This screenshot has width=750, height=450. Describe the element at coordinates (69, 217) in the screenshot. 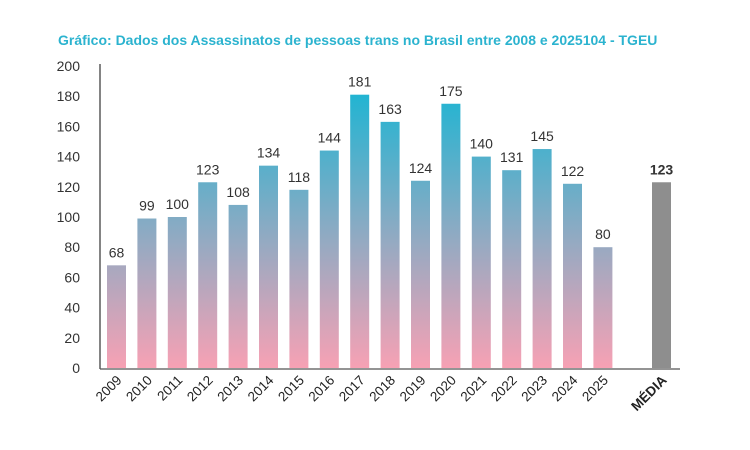

I see `y-tick-label: 100` at that location.